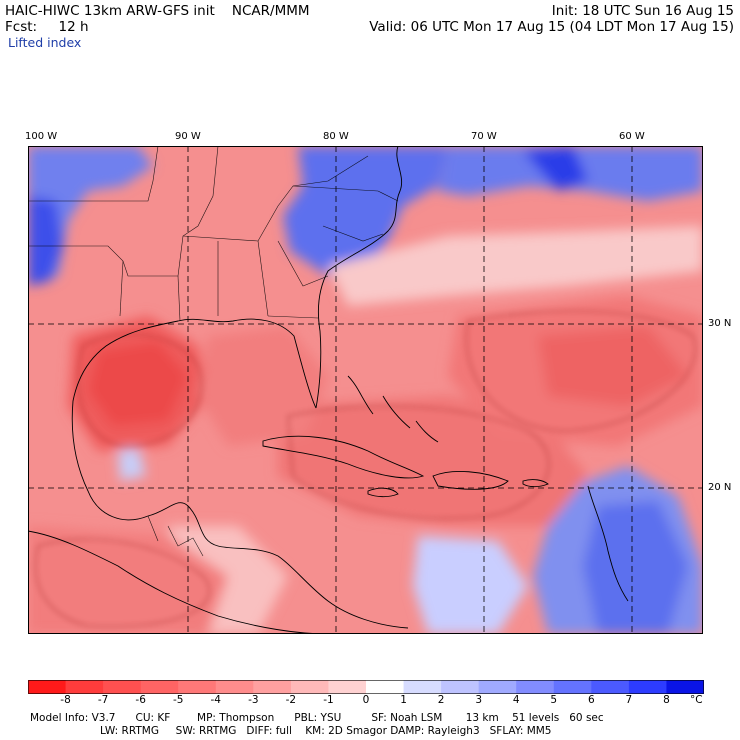 The width and height of the screenshot is (740, 740). What do you see at coordinates (263, 386) in the screenshot?
I see `unstable-gulf-east` at bounding box center [263, 386].